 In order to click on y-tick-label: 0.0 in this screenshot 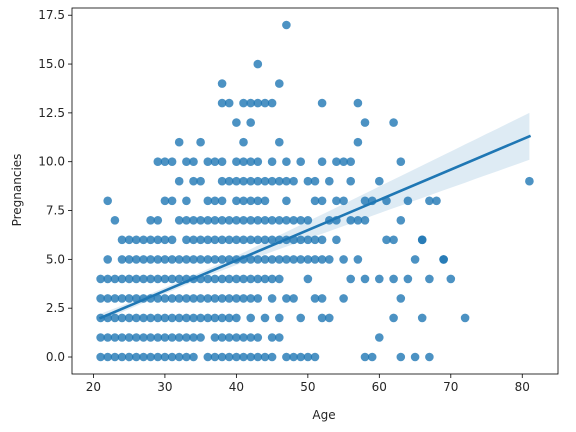, I will do `click(55, 357)`.